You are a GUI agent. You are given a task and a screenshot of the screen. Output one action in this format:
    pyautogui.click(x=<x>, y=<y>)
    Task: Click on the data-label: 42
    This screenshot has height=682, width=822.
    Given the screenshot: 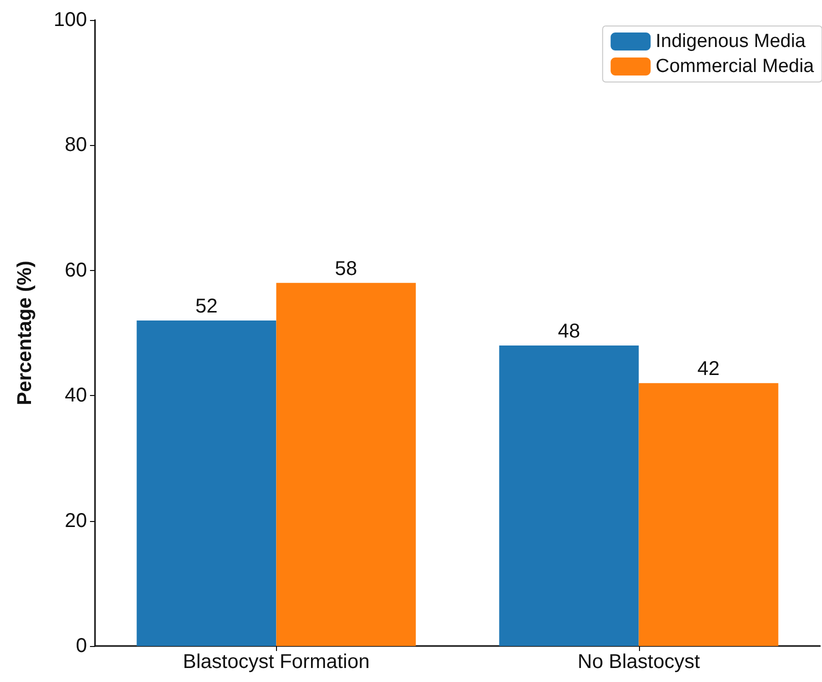 What is the action you would take?
    pyautogui.click(x=708, y=369)
    